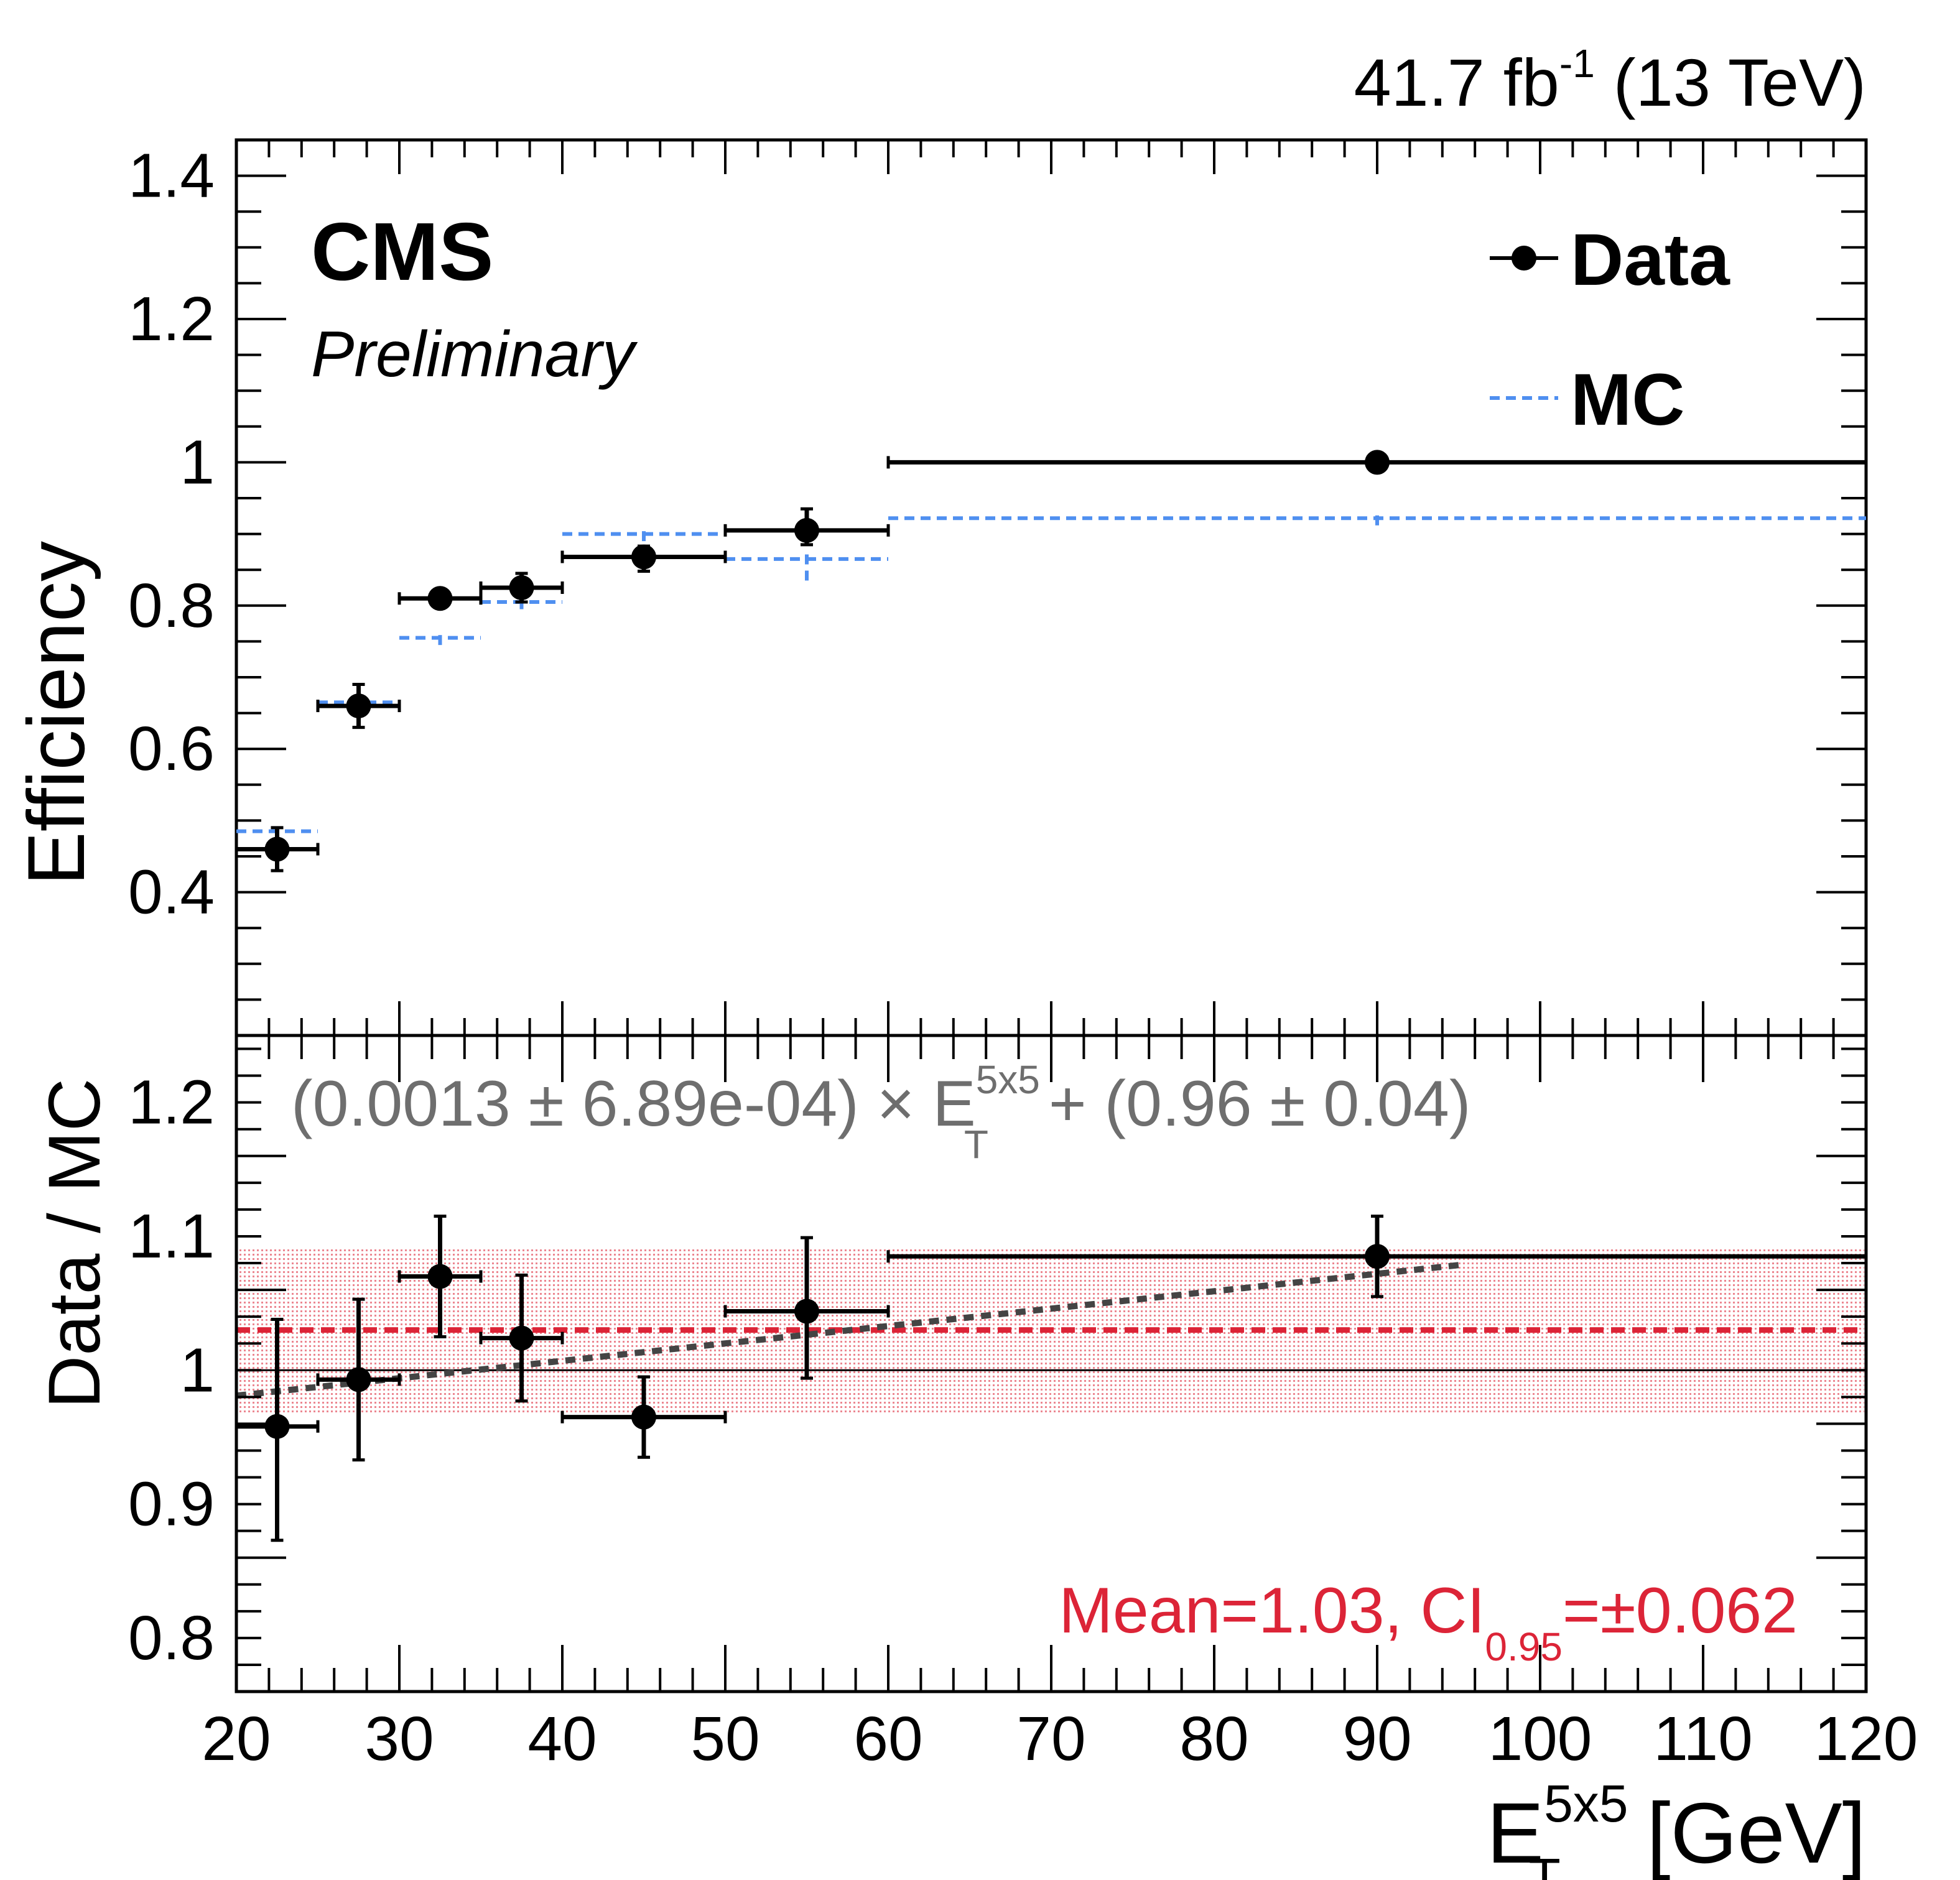  Describe the element at coordinates (474, 354) in the screenshot. I see `preliminary-label: Preliminary` at that location.